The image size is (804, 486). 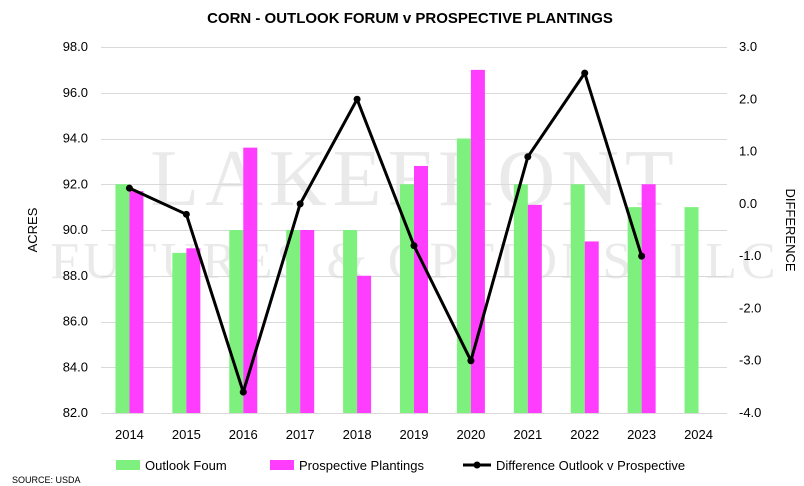 What do you see at coordinates (584, 434) in the screenshot?
I see `x-tick-label-2022: 2022` at bounding box center [584, 434].